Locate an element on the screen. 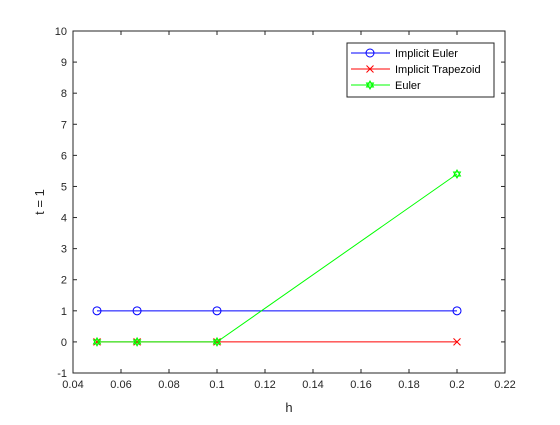  x-tick-label: 0.18 is located at coordinates (408, 385).